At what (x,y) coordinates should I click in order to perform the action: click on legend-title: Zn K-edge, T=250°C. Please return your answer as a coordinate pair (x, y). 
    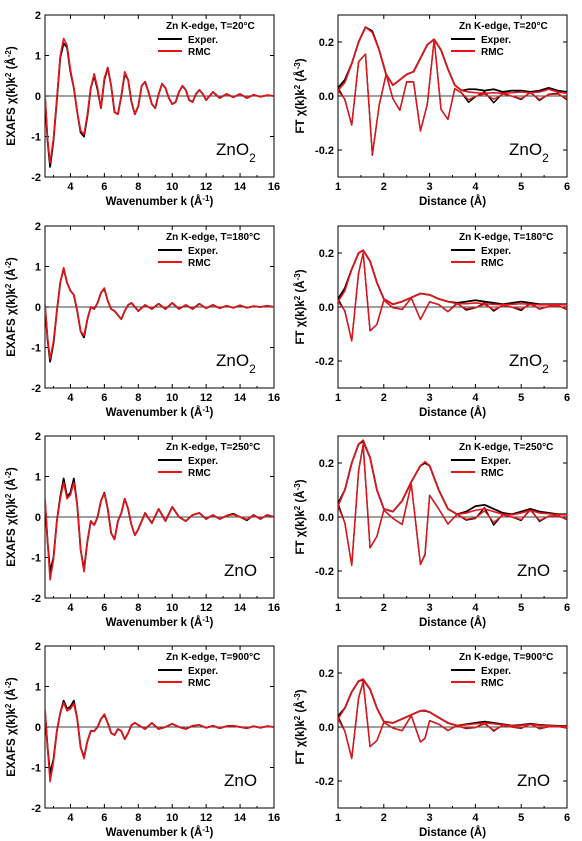
    Looking at the image, I should click on (213, 447).